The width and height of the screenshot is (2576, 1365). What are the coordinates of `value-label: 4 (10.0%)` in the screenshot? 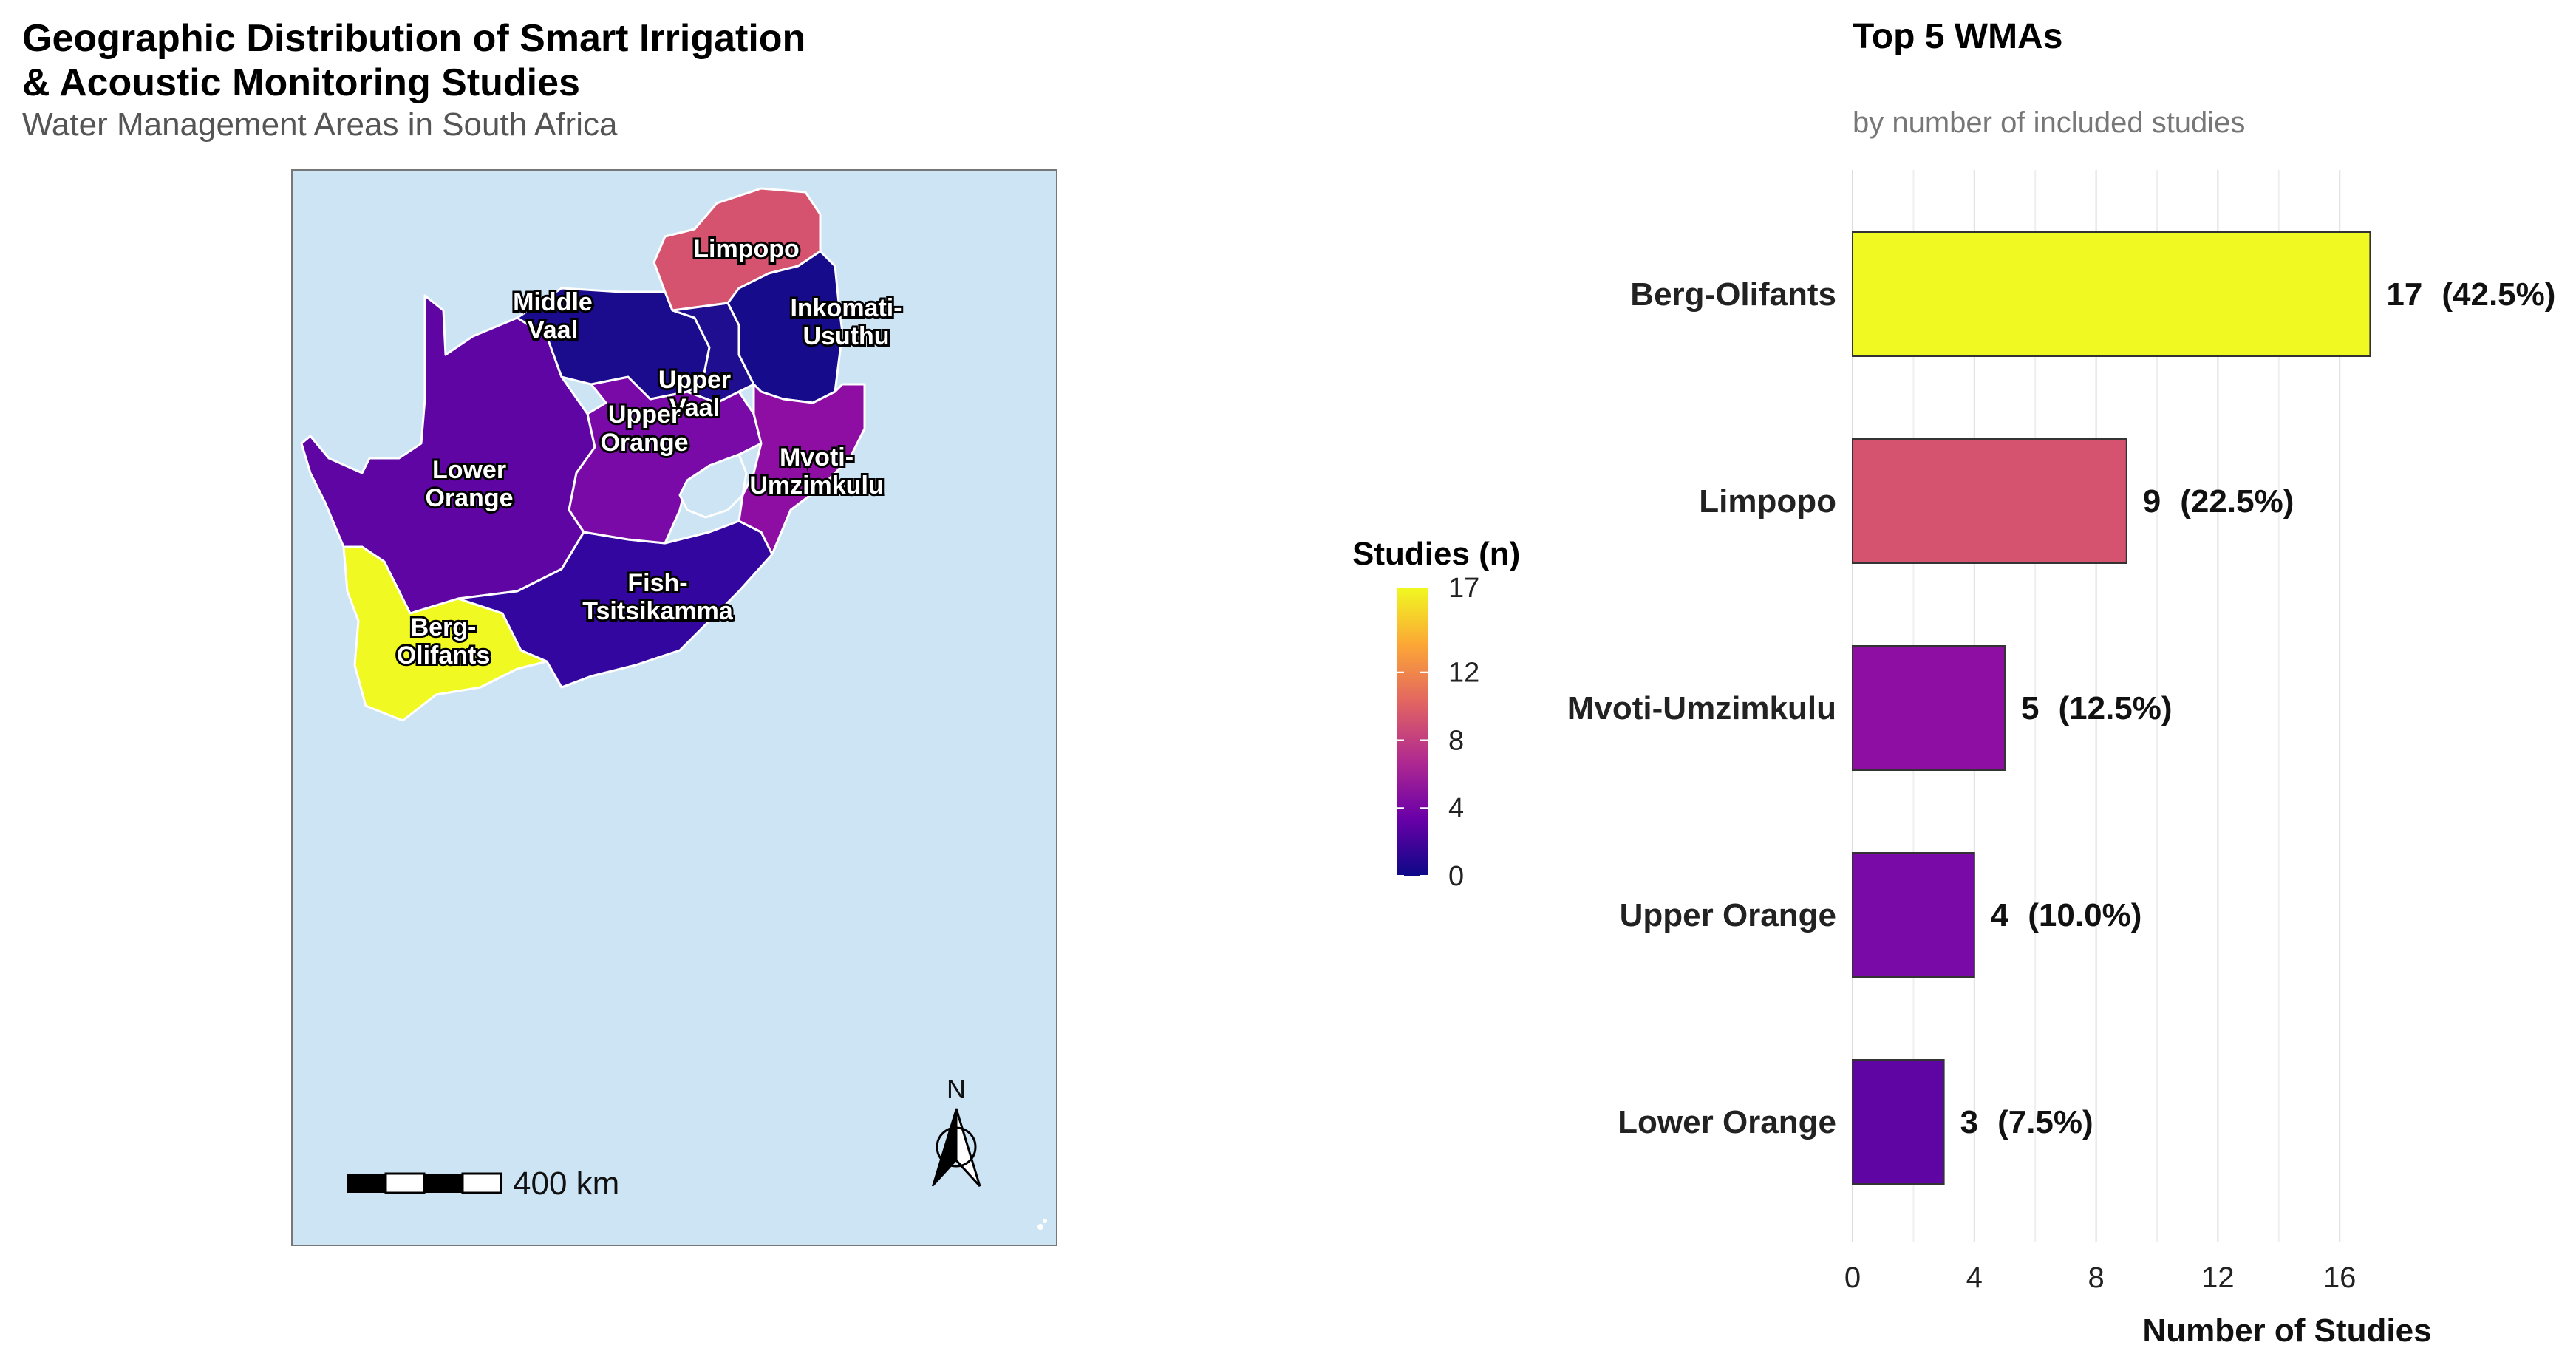 It's located at (2066, 915).